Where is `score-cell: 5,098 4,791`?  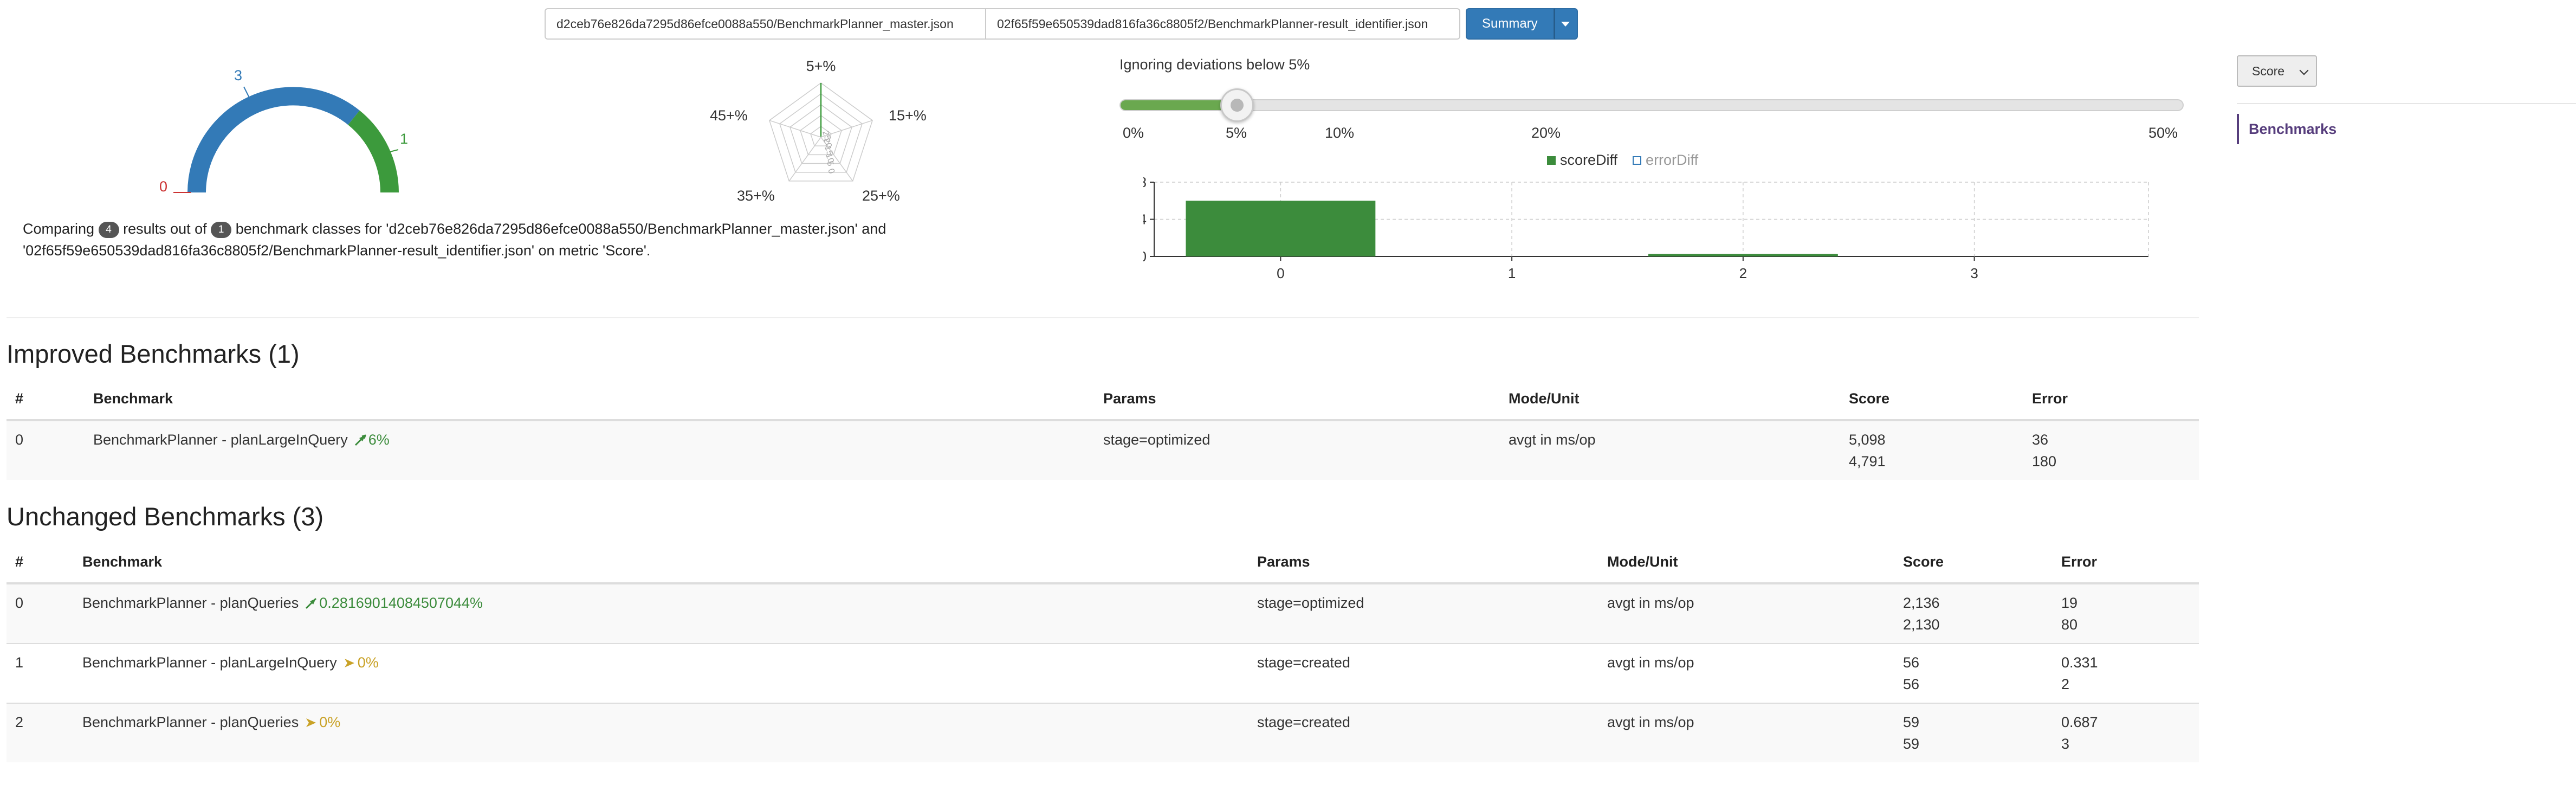
score-cell: 5,098 4,791 is located at coordinates (1931, 450).